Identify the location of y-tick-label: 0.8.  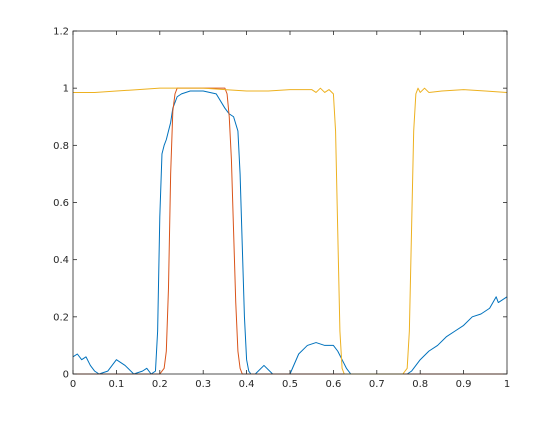
(61, 146).